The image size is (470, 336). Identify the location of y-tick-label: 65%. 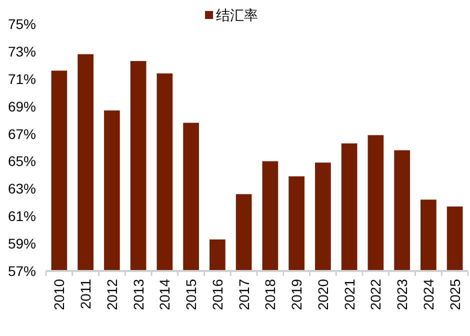
(22, 161).